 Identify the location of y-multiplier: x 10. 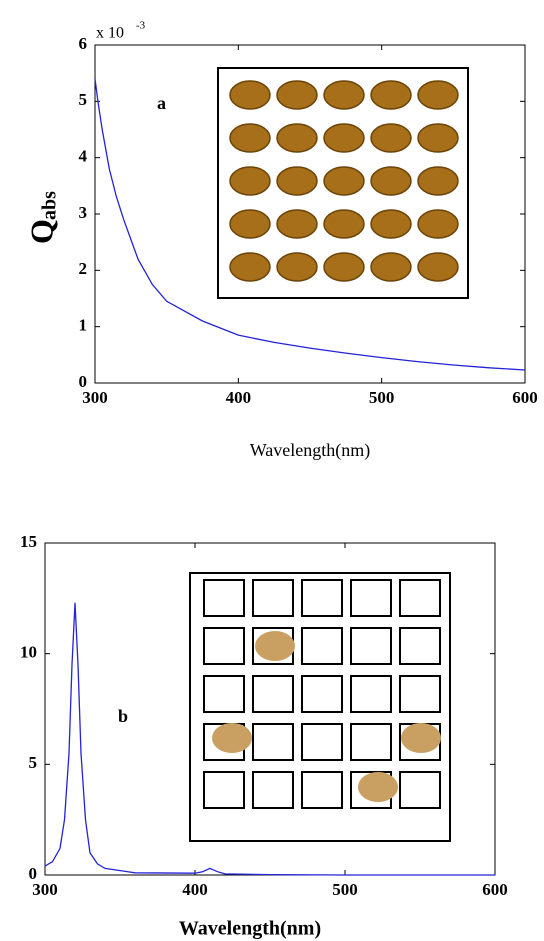
(110, 33).